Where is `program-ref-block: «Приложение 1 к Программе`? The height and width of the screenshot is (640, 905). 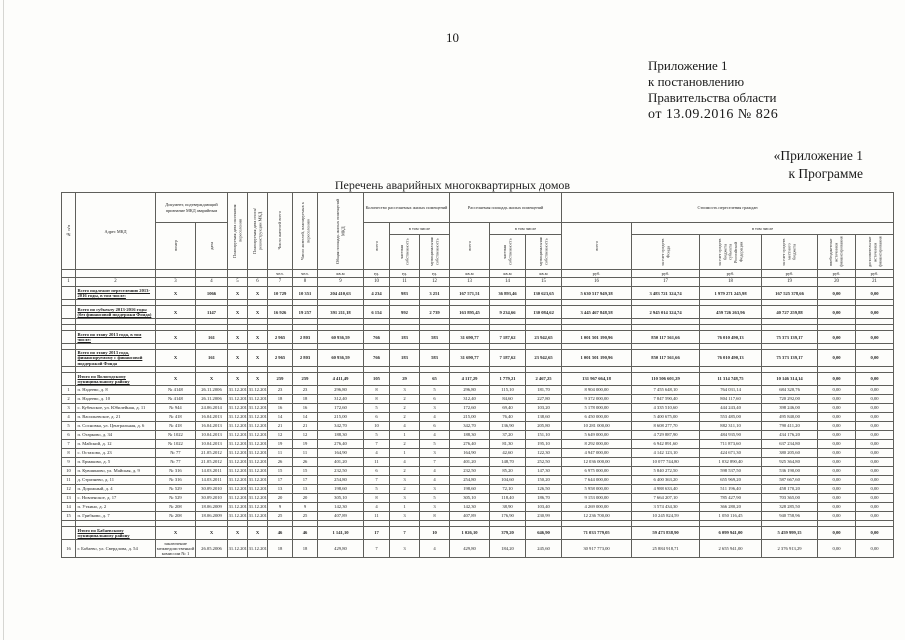 program-ref-block: «Приложение 1 к Программе is located at coordinates (818, 165).